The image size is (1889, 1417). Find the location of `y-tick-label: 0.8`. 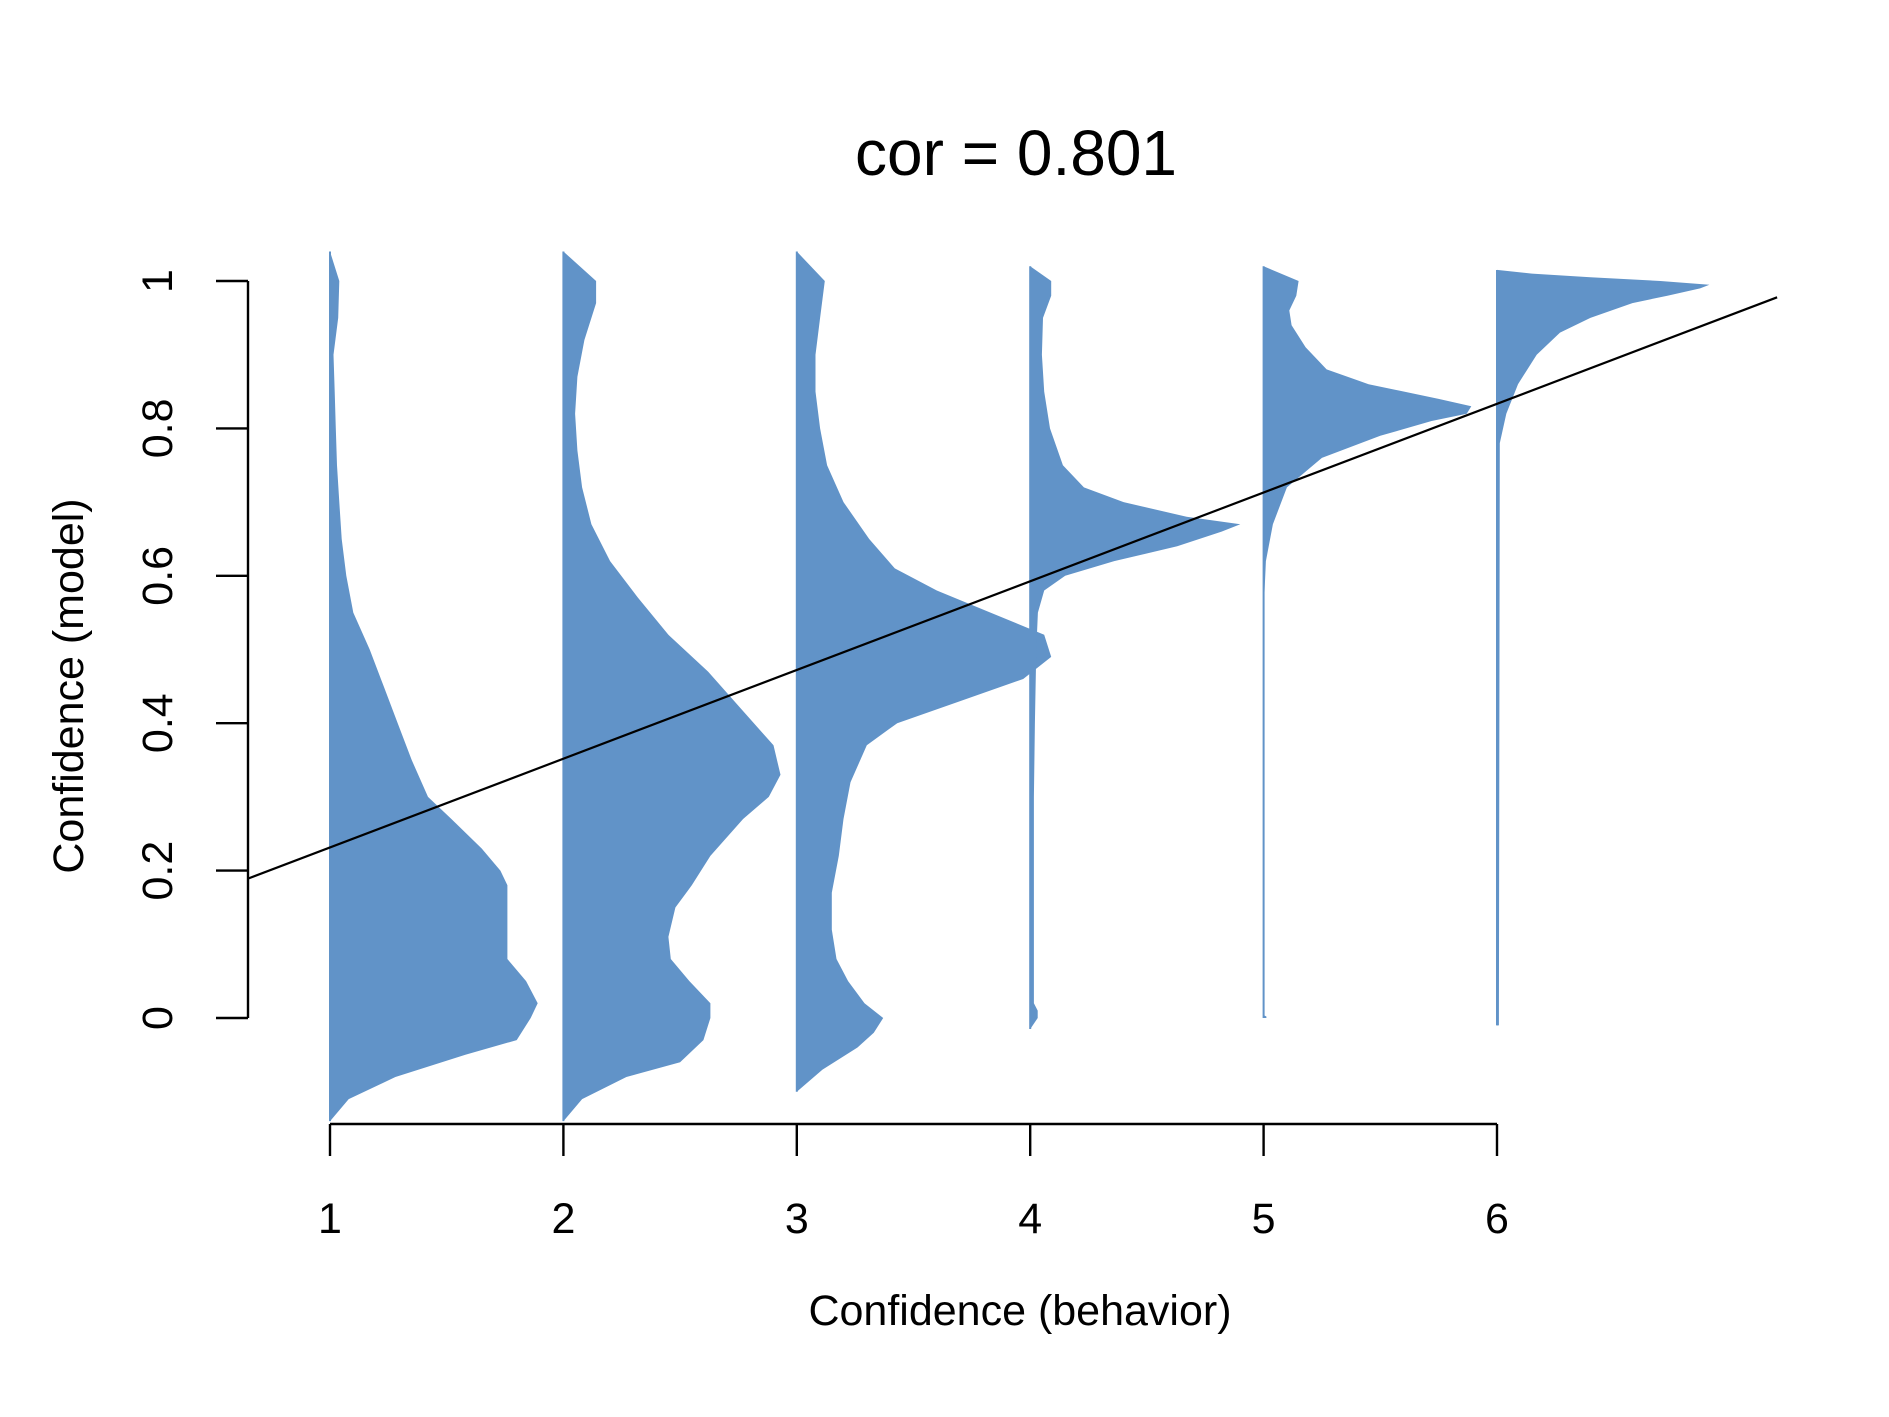

y-tick-label: 0.8 is located at coordinates (158, 429).